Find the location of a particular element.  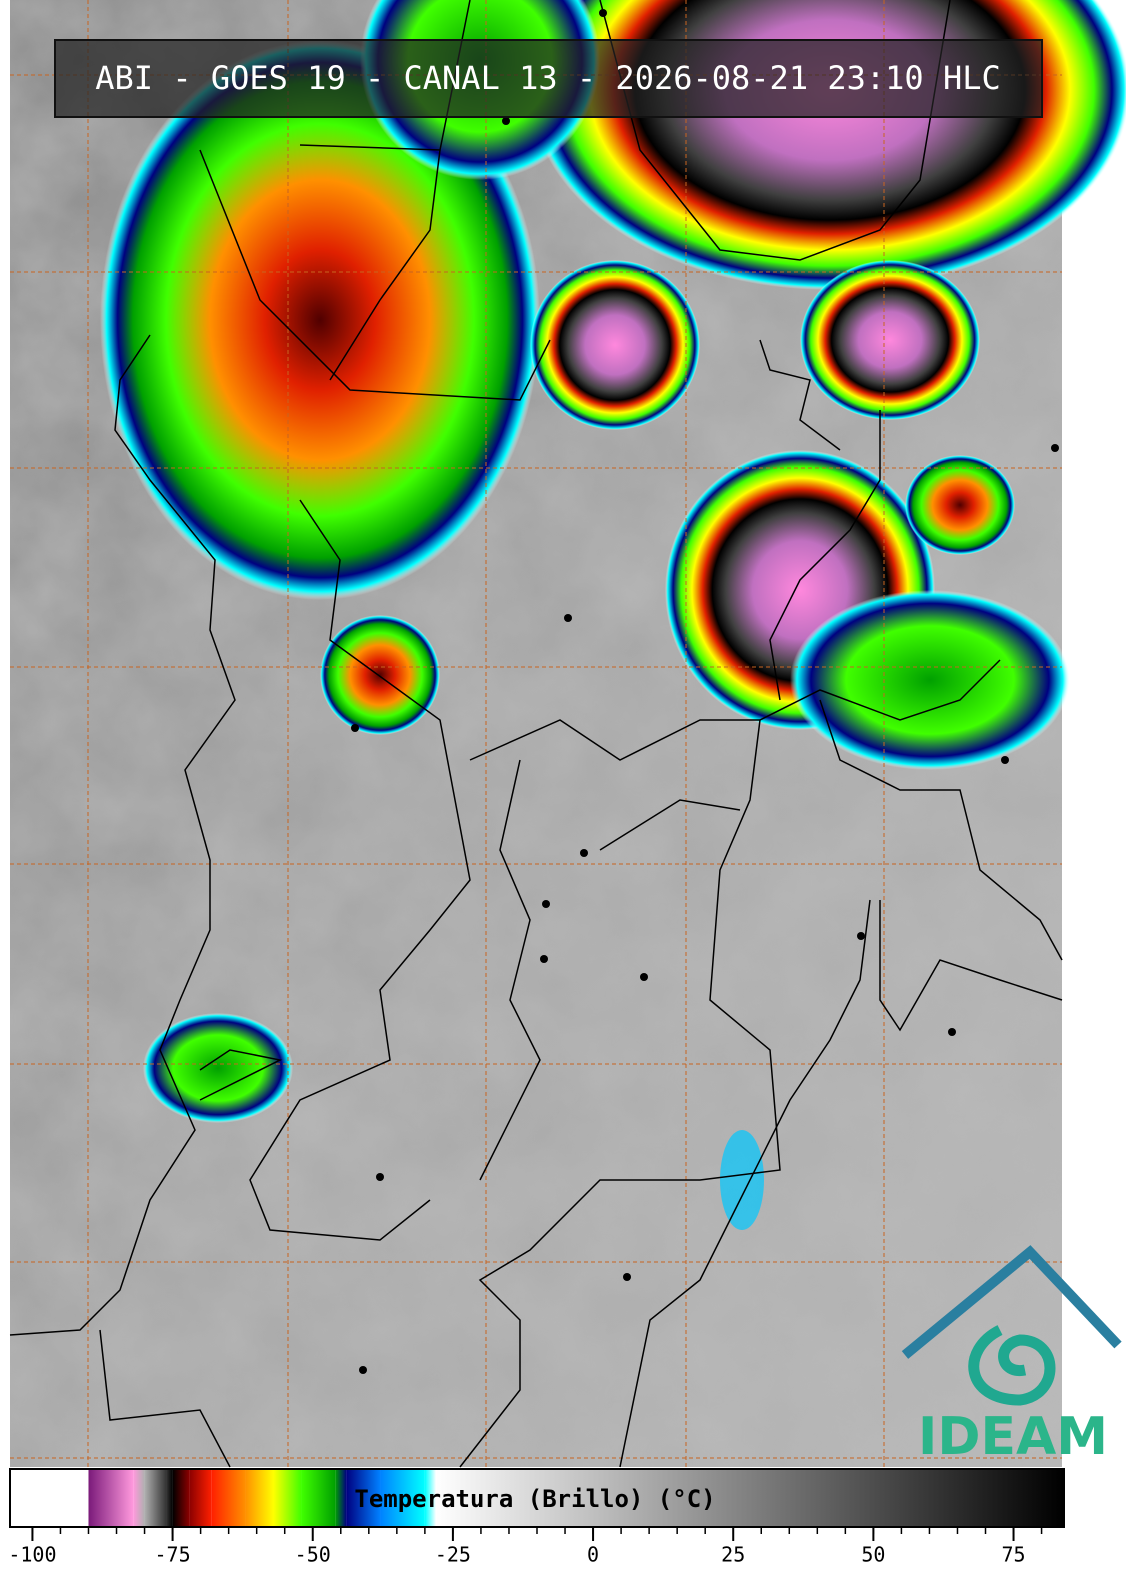

tick-label: -75 is located at coordinates (173, 1555).